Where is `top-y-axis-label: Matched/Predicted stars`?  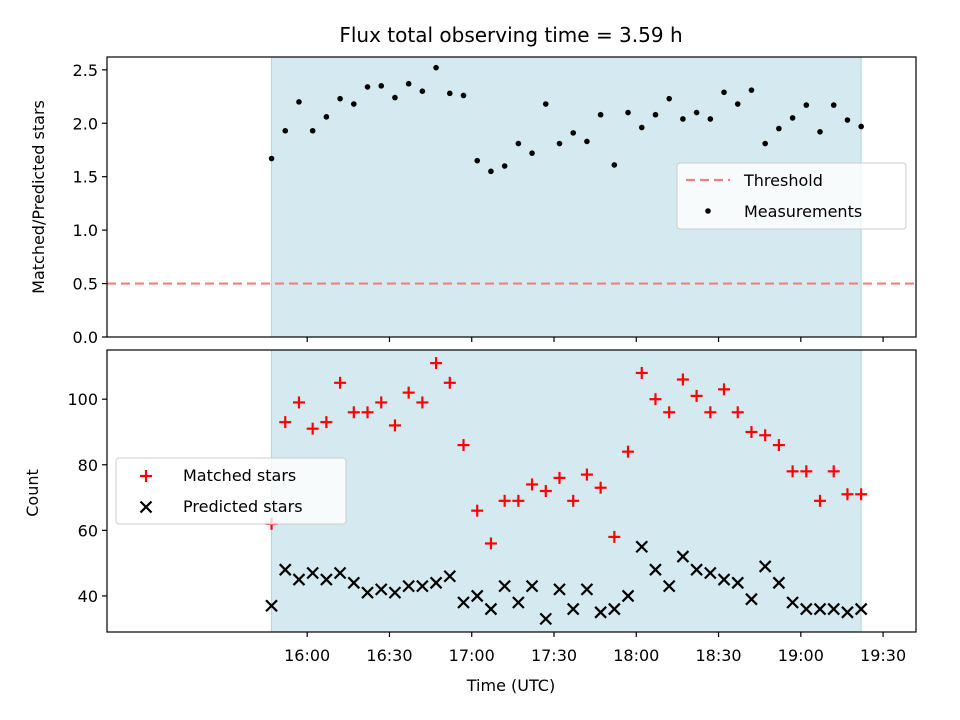
top-y-axis-label: Matched/Predicted stars is located at coordinates (38, 197).